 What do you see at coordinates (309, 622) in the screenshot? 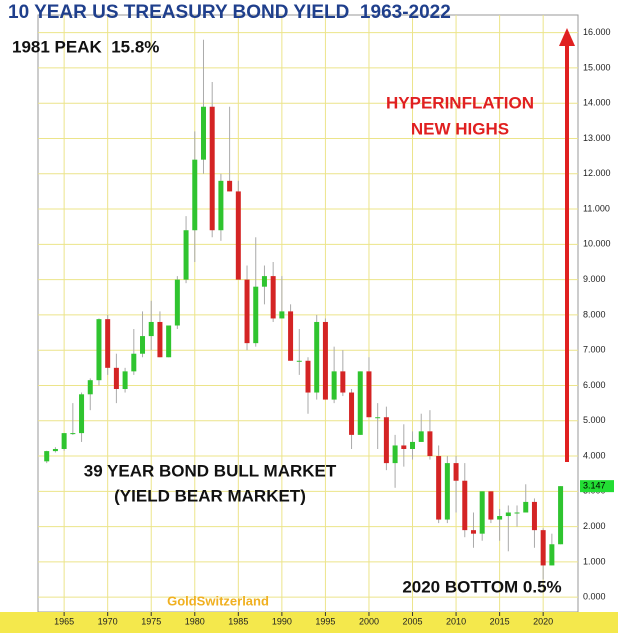
I see `x-axis-strip` at bounding box center [309, 622].